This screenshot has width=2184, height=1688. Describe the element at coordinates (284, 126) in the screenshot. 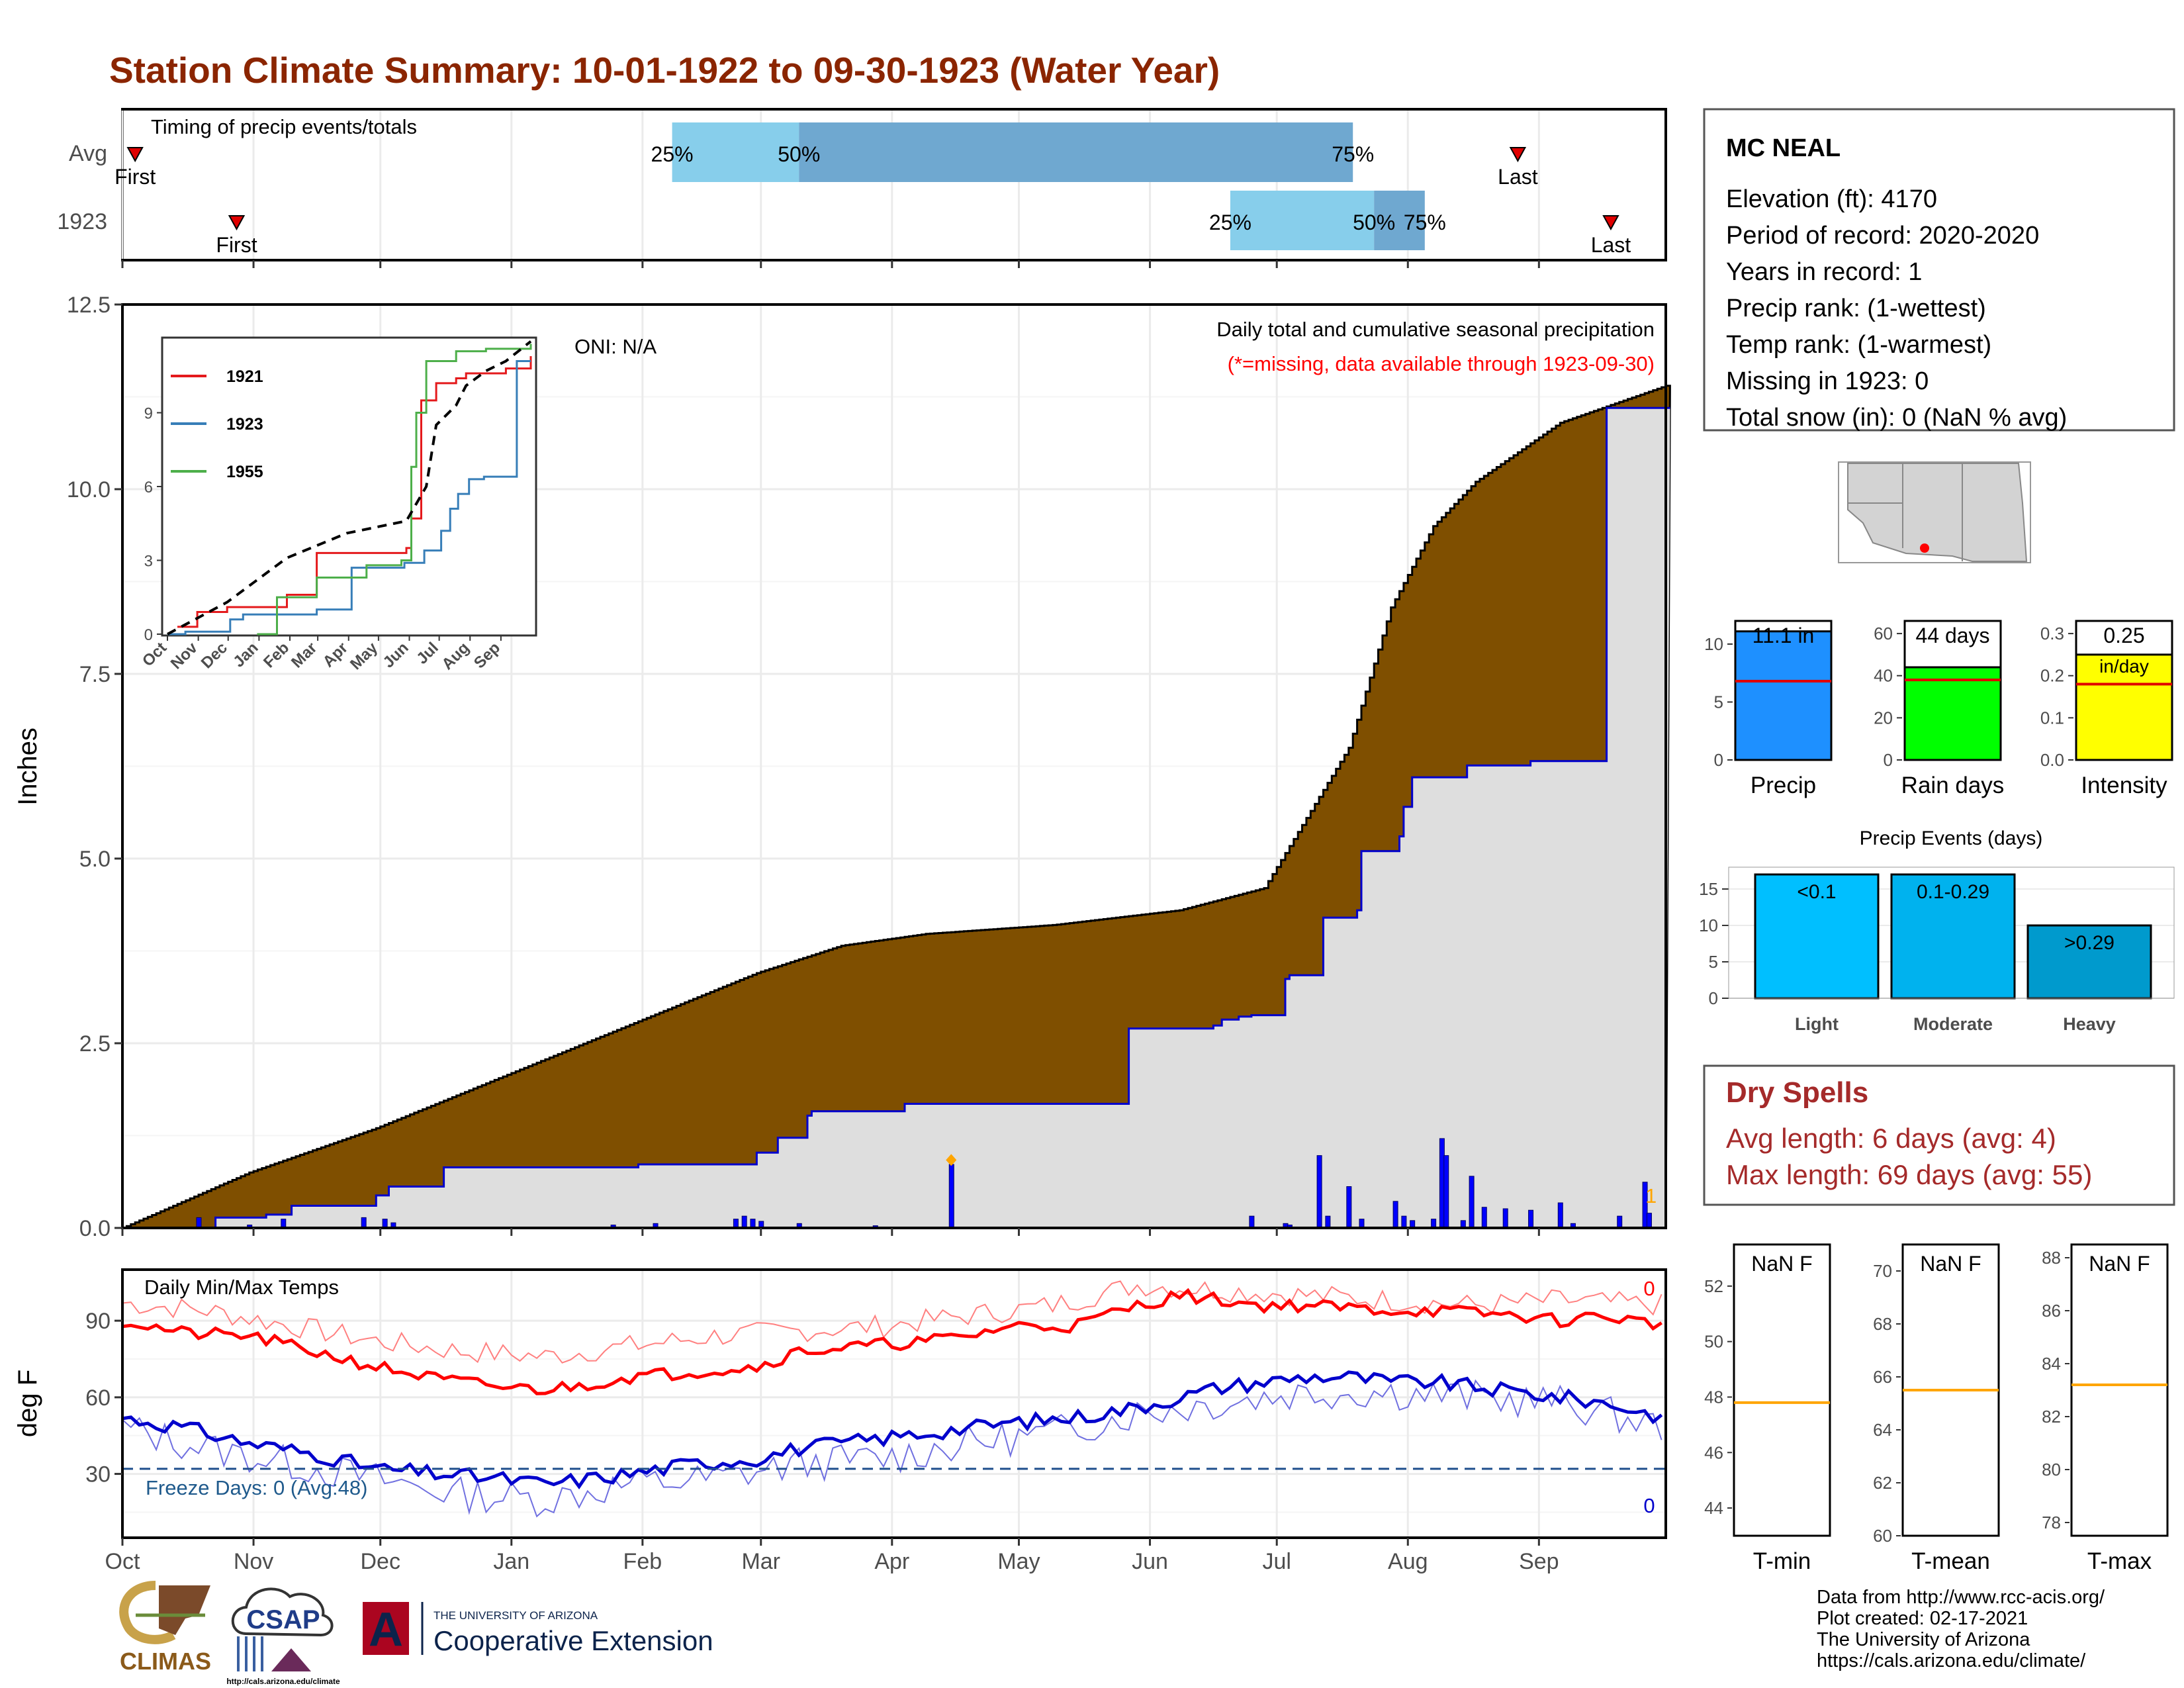

I see `timing-title: Timing of precip events/totals` at that location.